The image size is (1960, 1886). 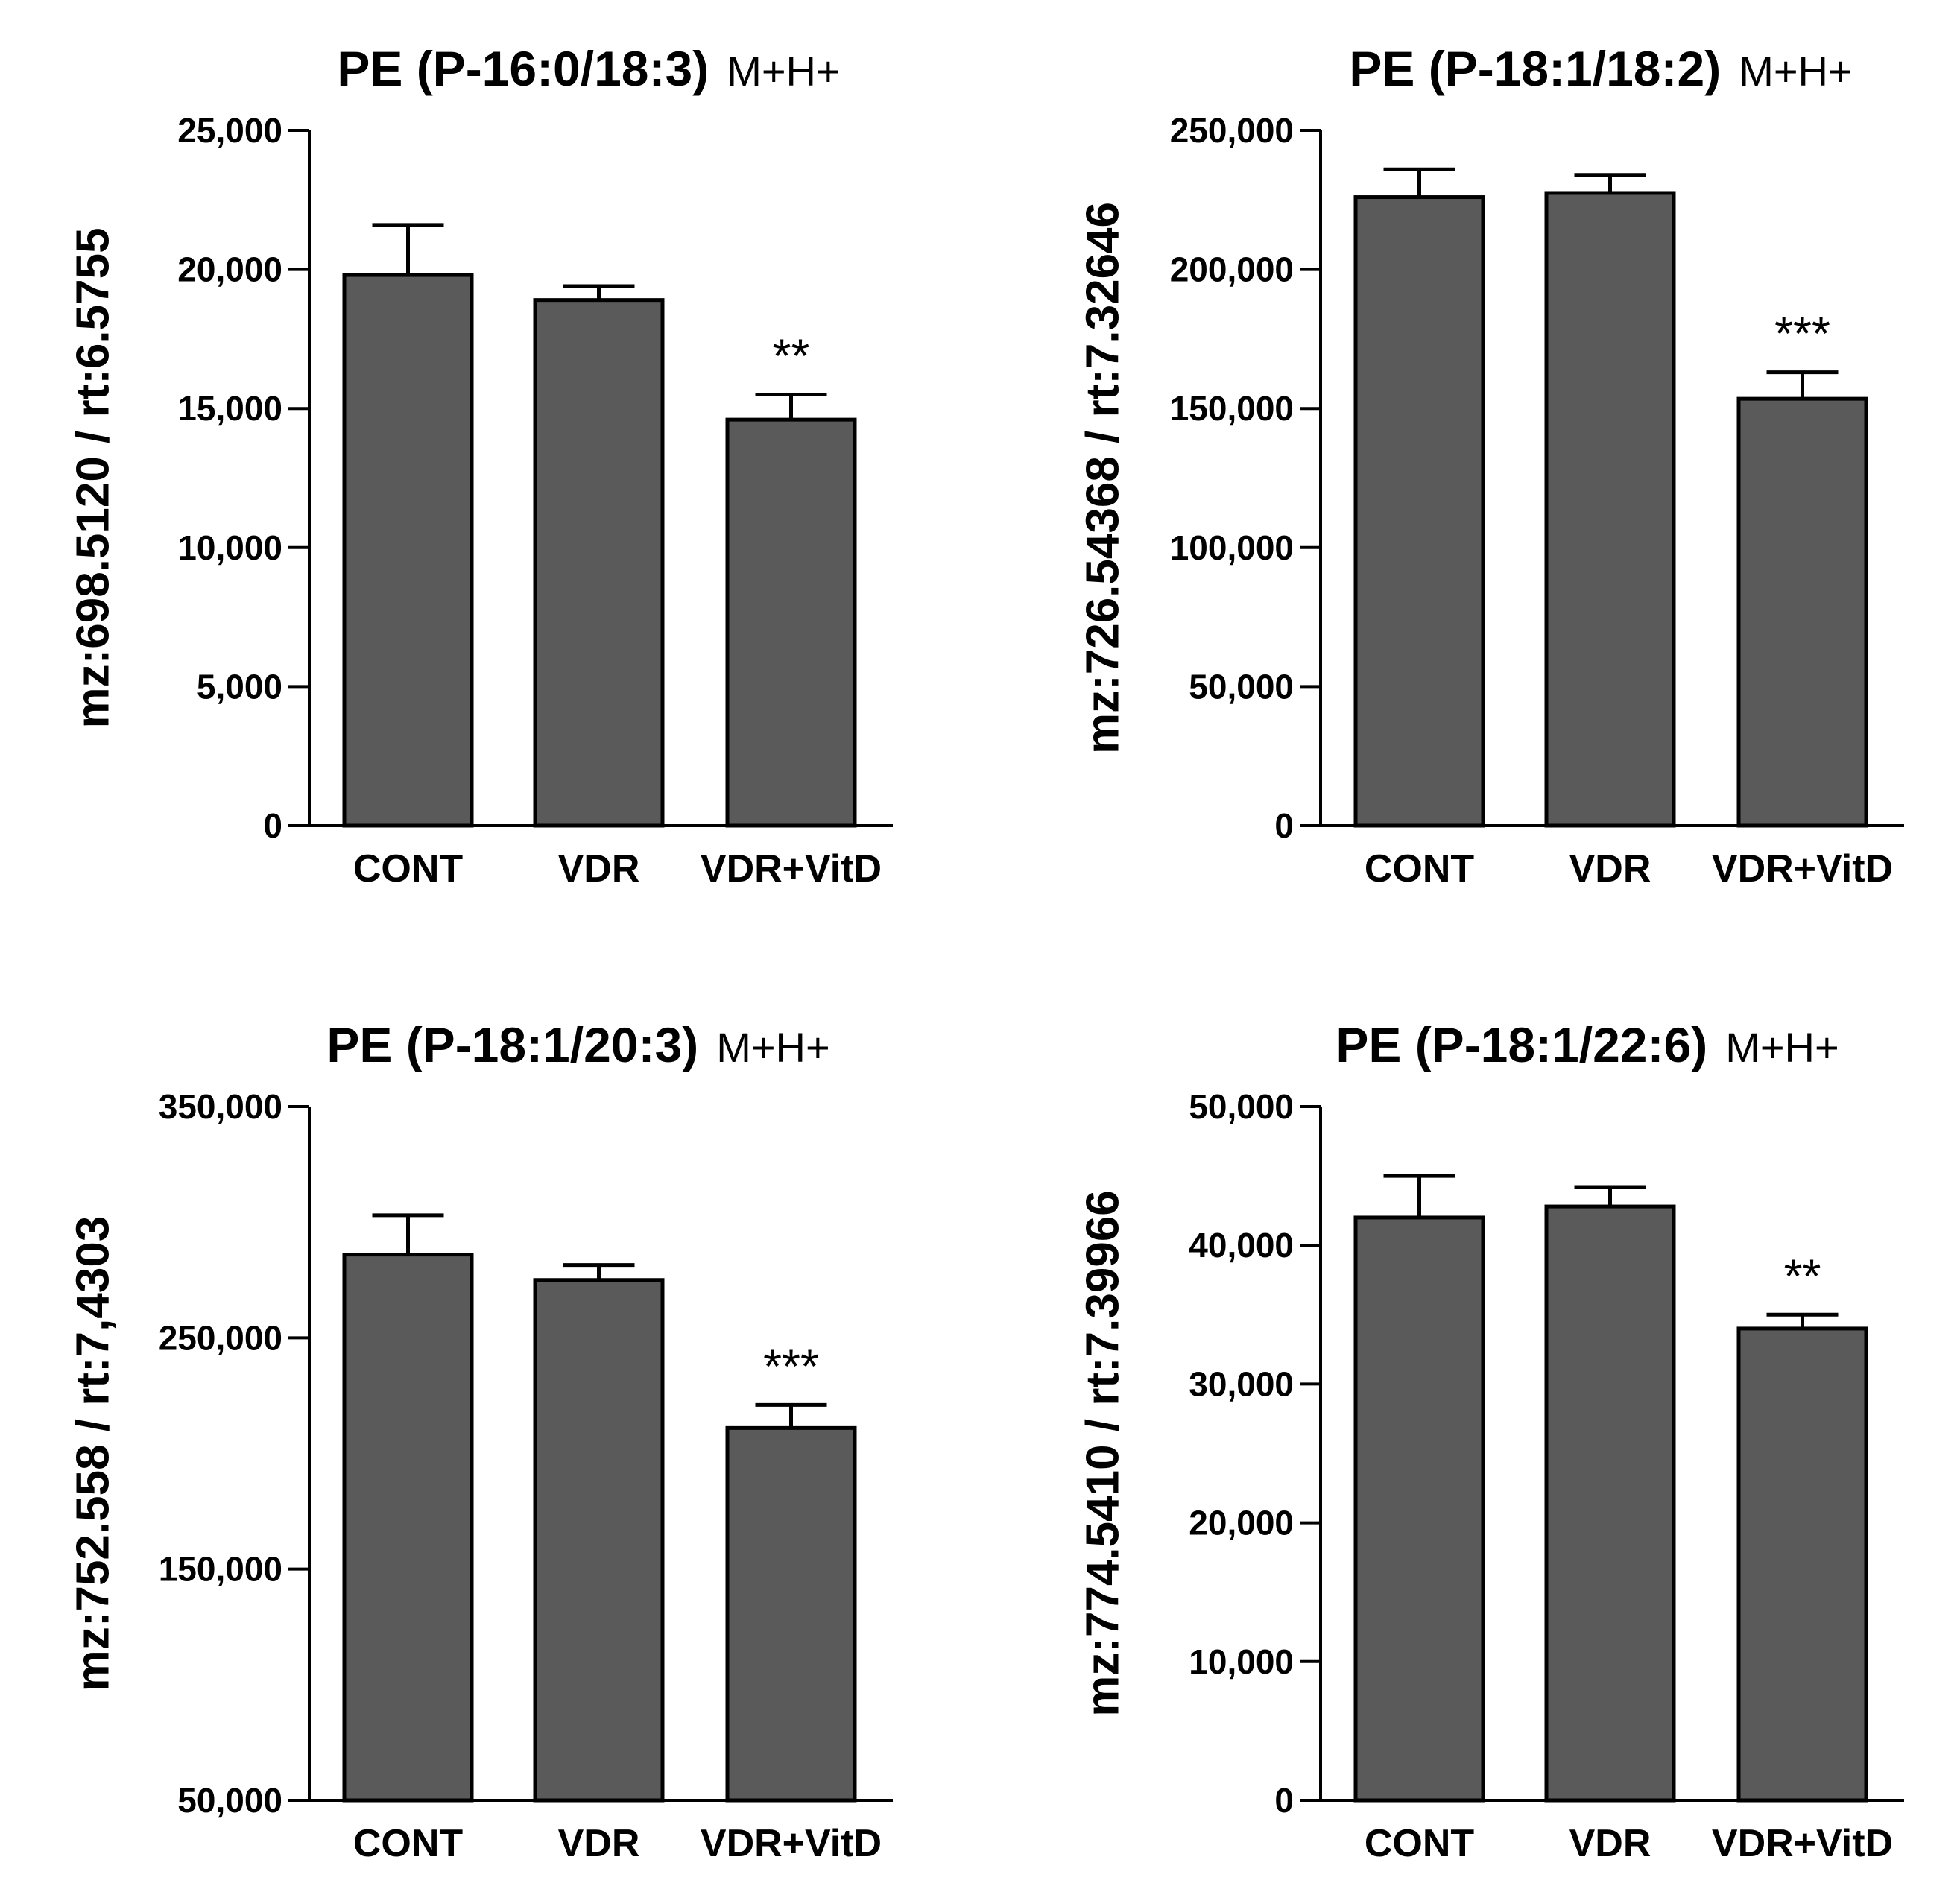 I want to click on chart-title: PE (P-18:1/20:3) M+H+, so click(x=578, y=1045).